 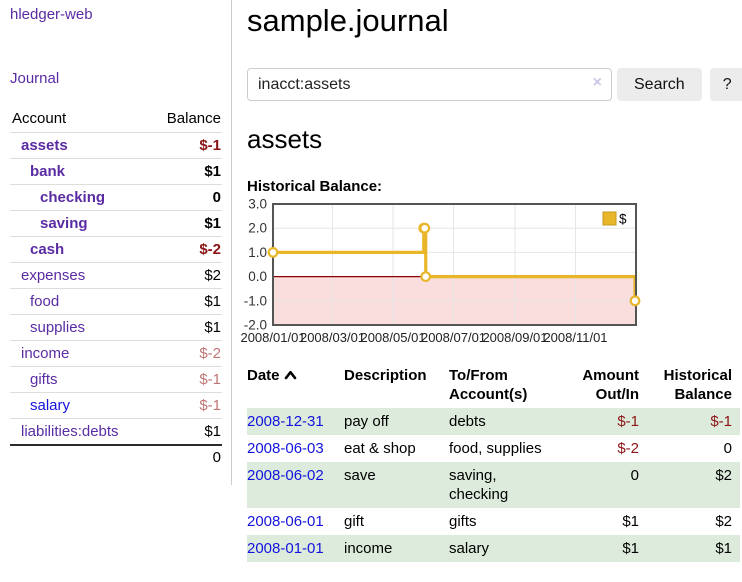 I want to click on accounts-total-row: 0, so click(x=116, y=456).